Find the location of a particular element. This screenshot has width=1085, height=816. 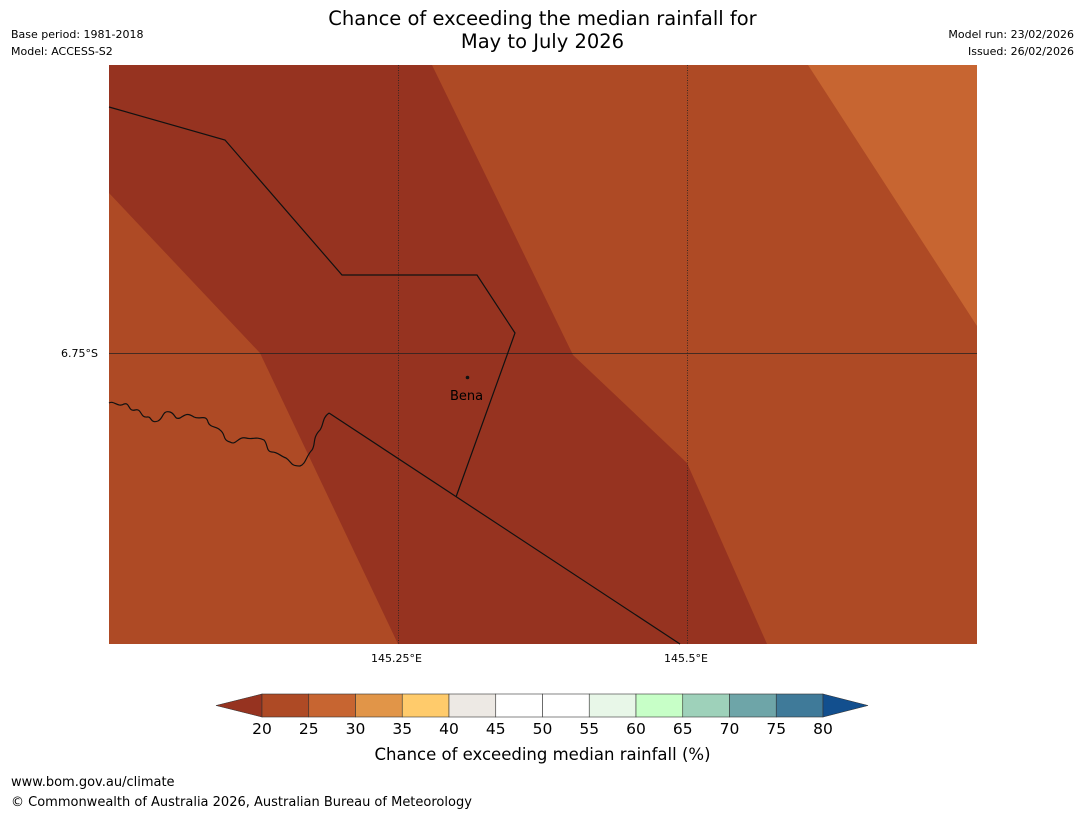

colorbar-tick-70: 70 is located at coordinates (729, 729).